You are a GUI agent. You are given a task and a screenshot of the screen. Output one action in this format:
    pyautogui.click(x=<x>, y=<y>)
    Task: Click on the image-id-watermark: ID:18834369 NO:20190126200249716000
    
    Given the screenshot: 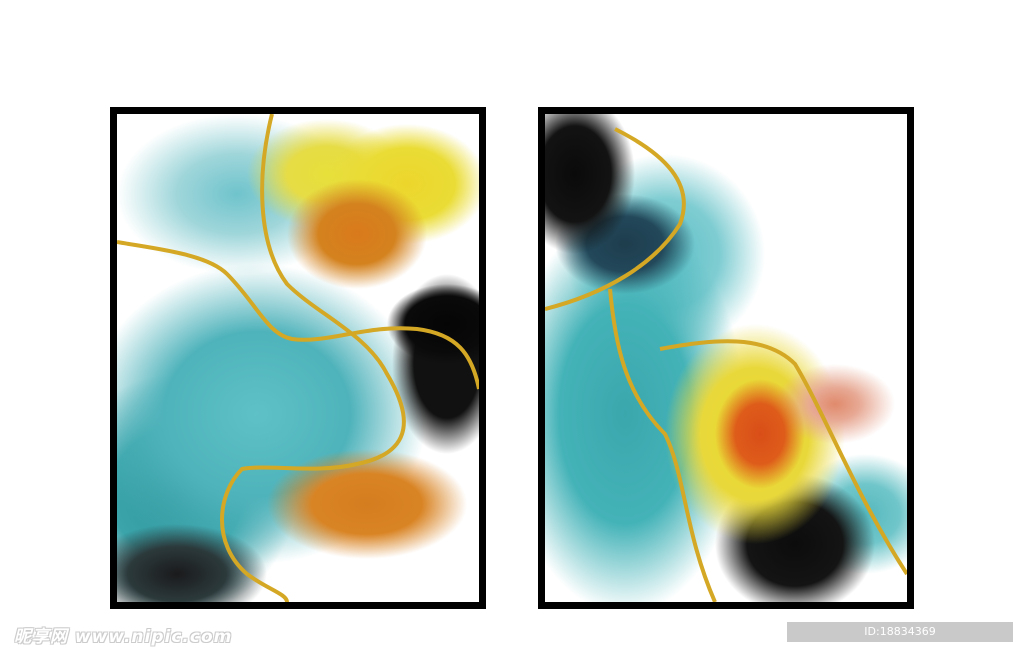 What is the action you would take?
    pyautogui.click(x=900, y=640)
    